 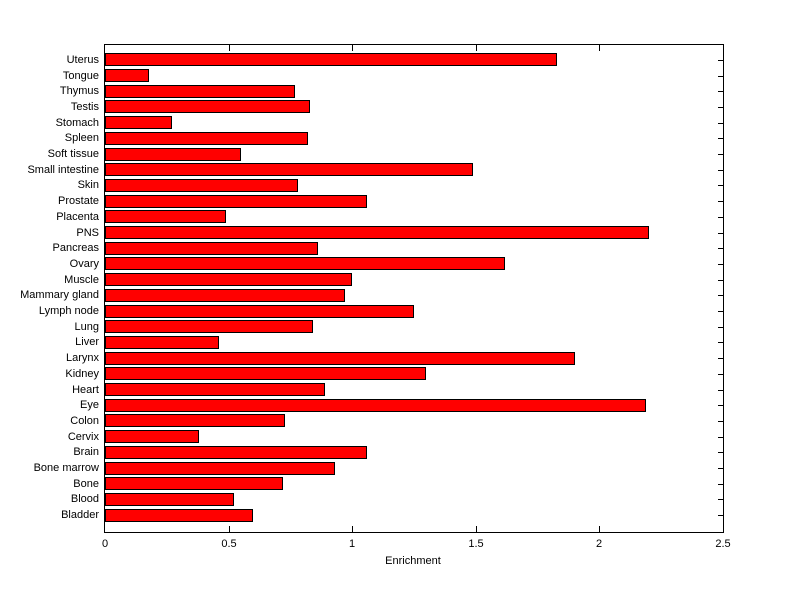 I want to click on bar-mammary-gland, so click(x=225, y=295).